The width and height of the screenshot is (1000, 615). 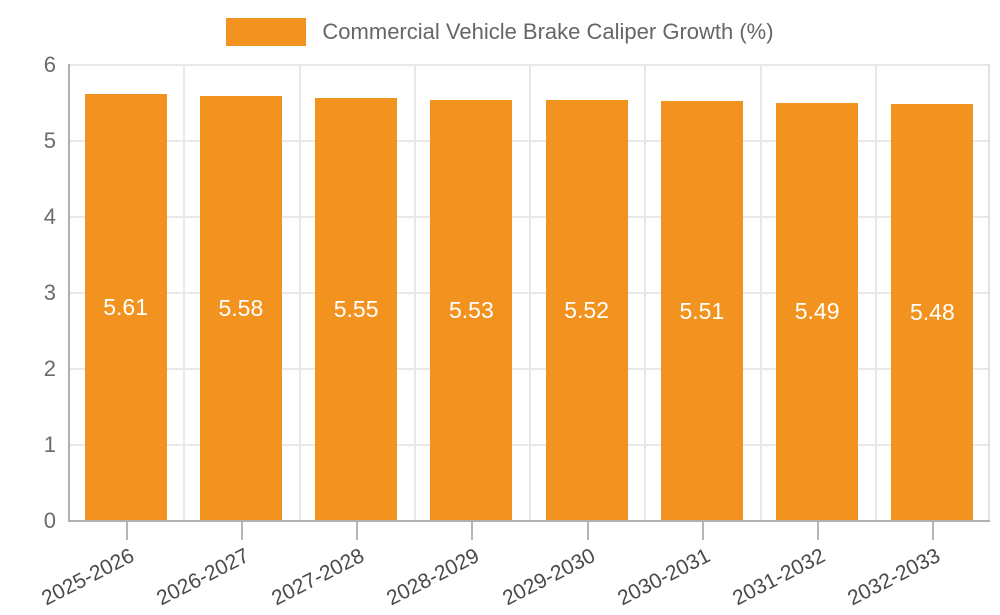 I want to click on y-axis-tick-label: 1, so click(x=49, y=444).